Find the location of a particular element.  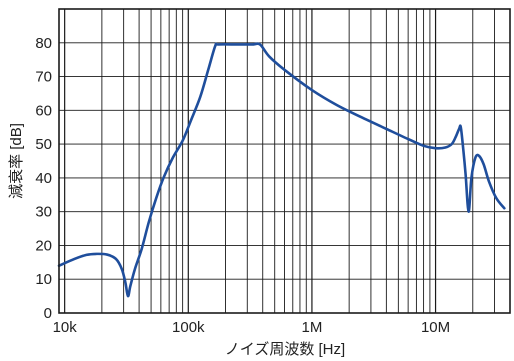

x-tick-labels: 10k 100k 1M 10M is located at coordinates (252, 327).